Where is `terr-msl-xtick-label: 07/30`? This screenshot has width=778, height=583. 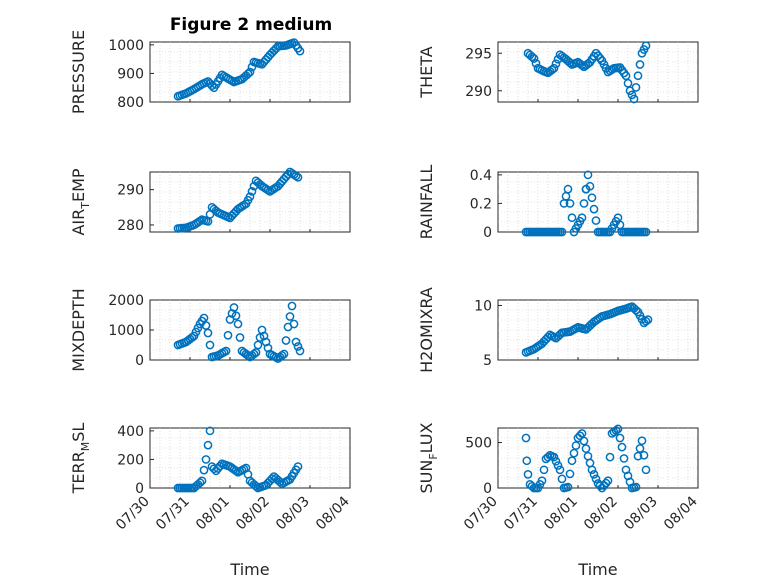 terr-msl-xtick-label: 07/30 is located at coordinates (133, 514).